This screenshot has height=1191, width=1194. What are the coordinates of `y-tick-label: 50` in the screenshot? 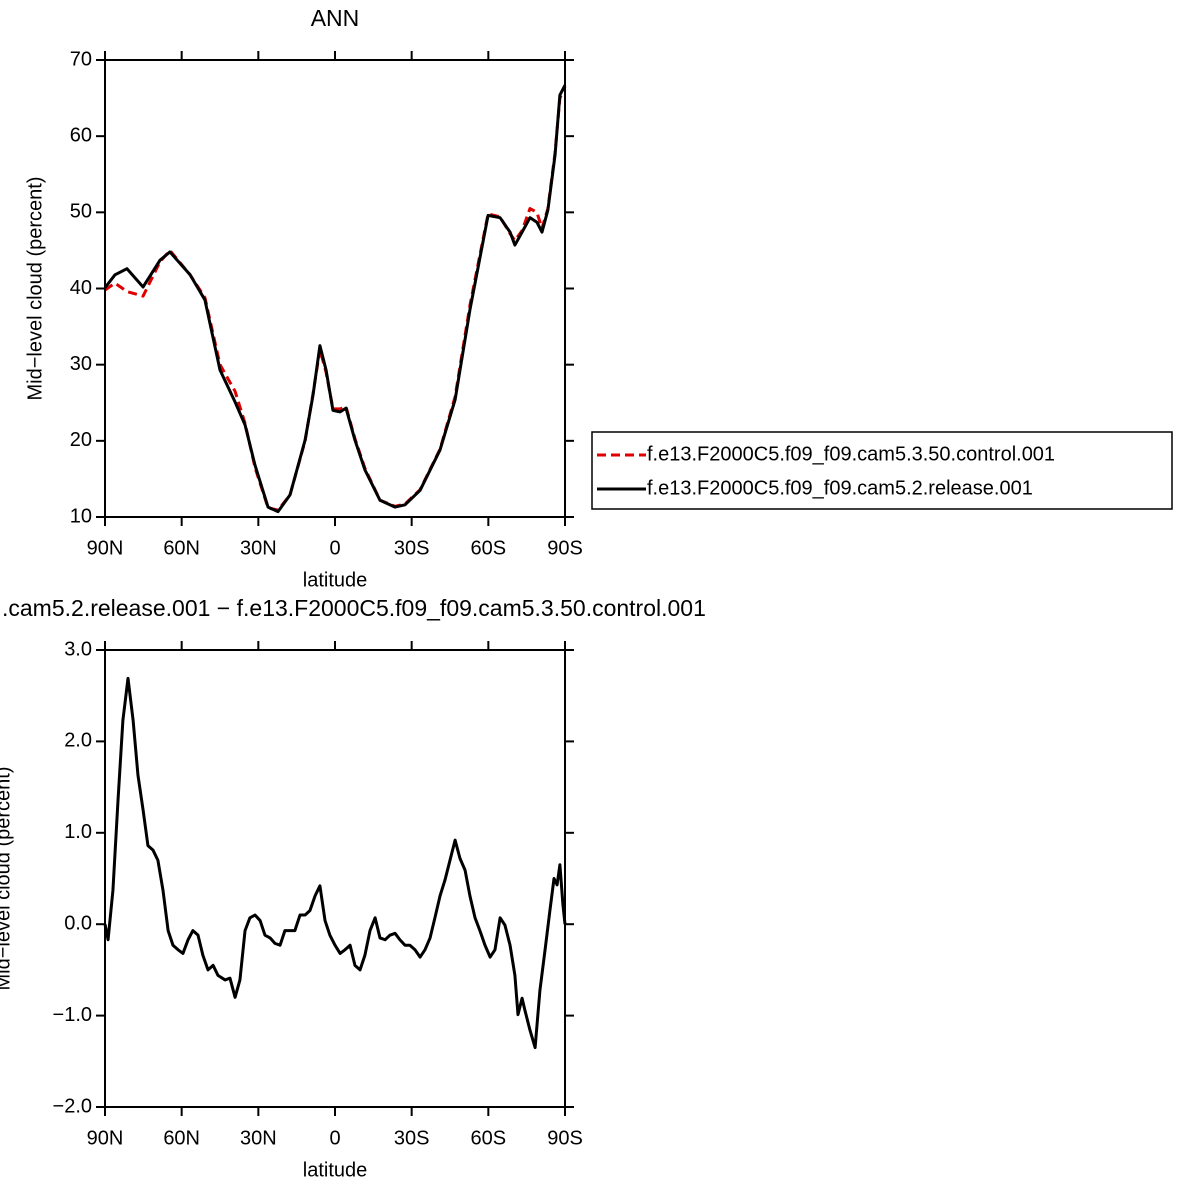 It's located at (81, 212).